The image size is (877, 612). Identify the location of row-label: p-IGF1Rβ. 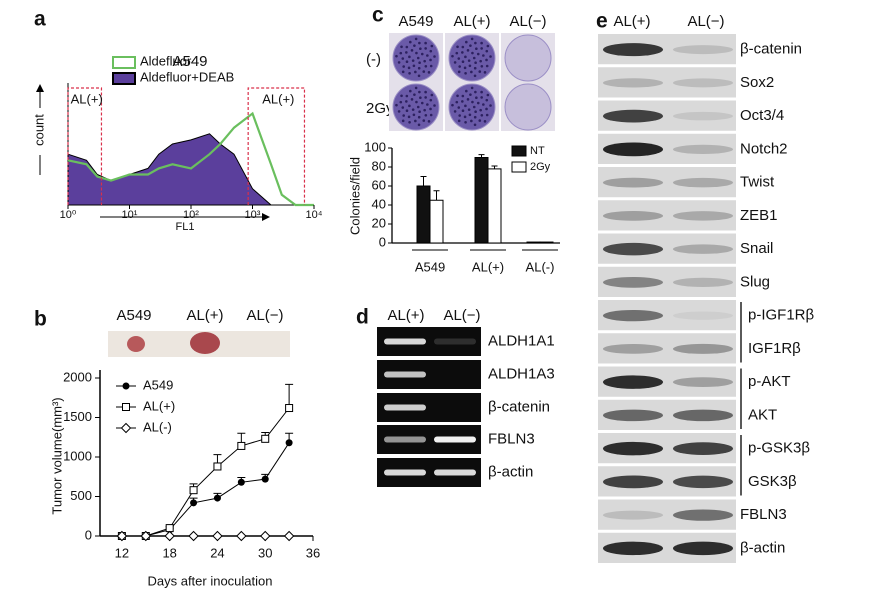
(781, 315).